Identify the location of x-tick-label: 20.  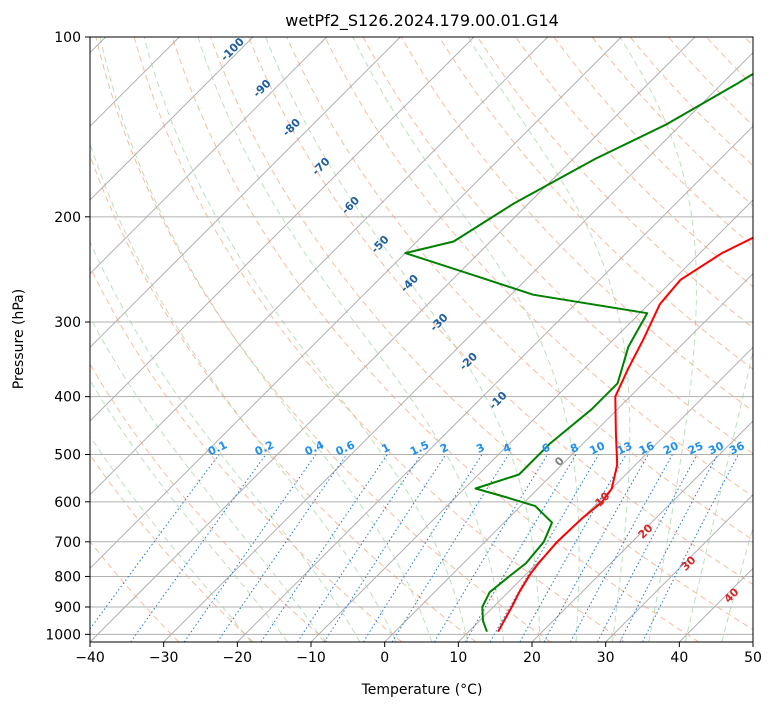
(532, 658).